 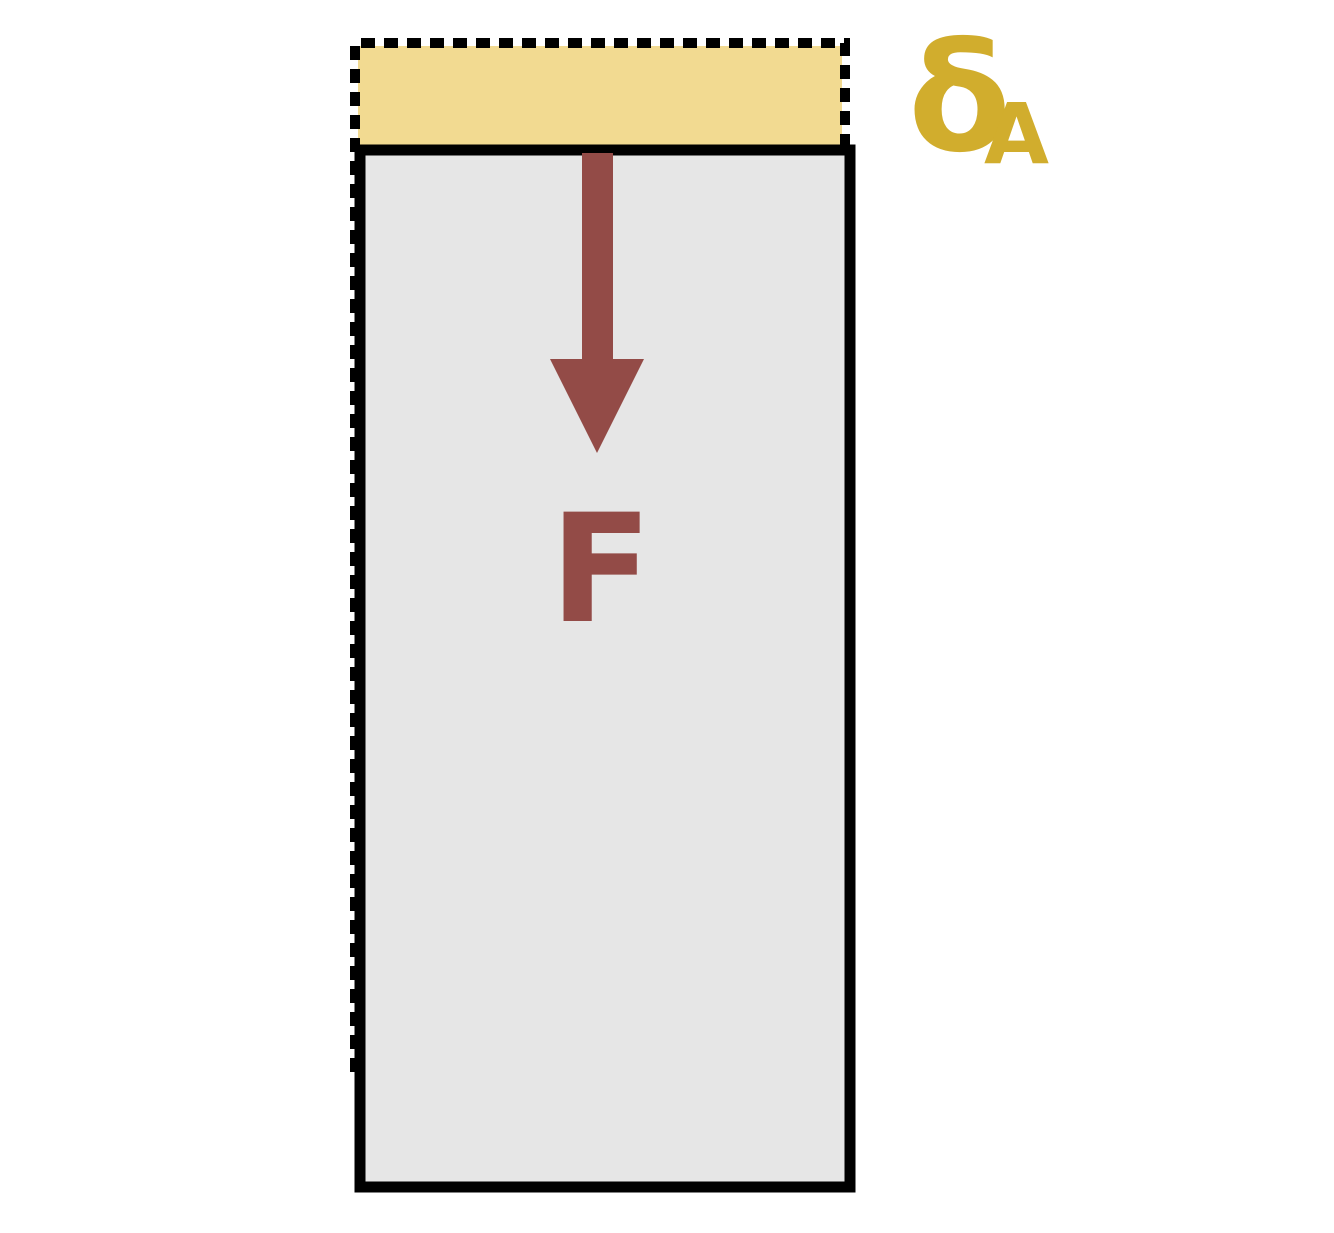 What do you see at coordinates (1016, 134) in the screenshot?
I see `delta-subscript: A` at bounding box center [1016, 134].